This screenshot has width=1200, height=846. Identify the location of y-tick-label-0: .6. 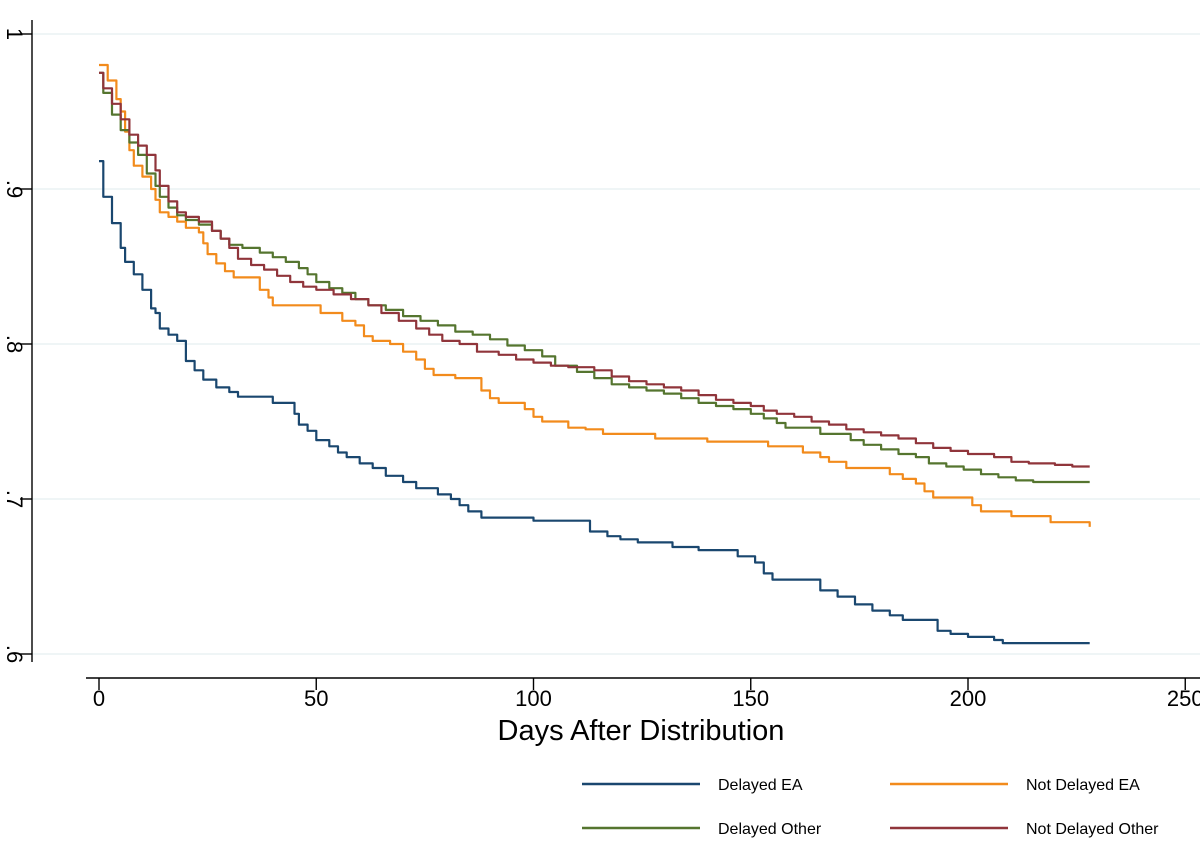
(14, 654).